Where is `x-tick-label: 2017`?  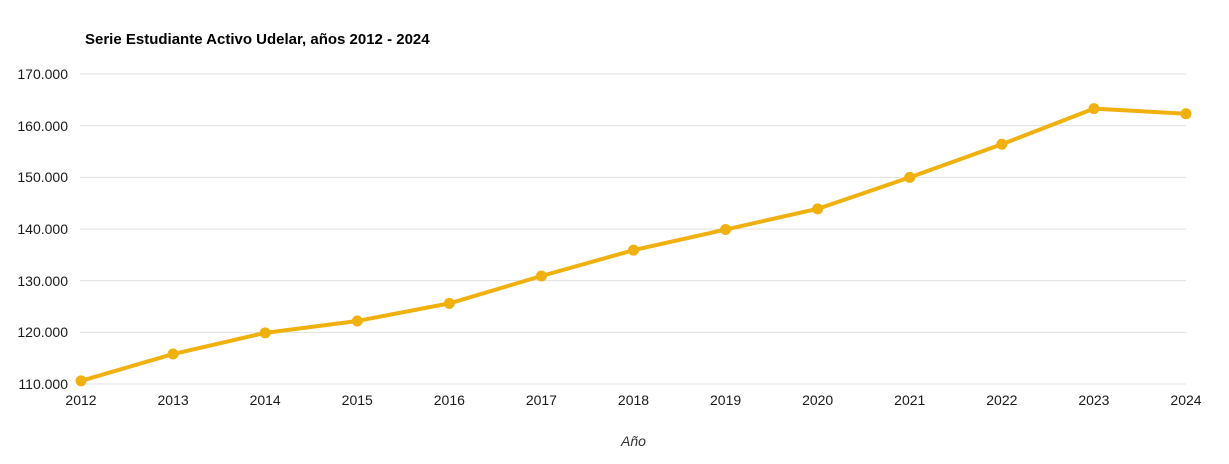
x-tick-label: 2017 is located at coordinates (541, 400).